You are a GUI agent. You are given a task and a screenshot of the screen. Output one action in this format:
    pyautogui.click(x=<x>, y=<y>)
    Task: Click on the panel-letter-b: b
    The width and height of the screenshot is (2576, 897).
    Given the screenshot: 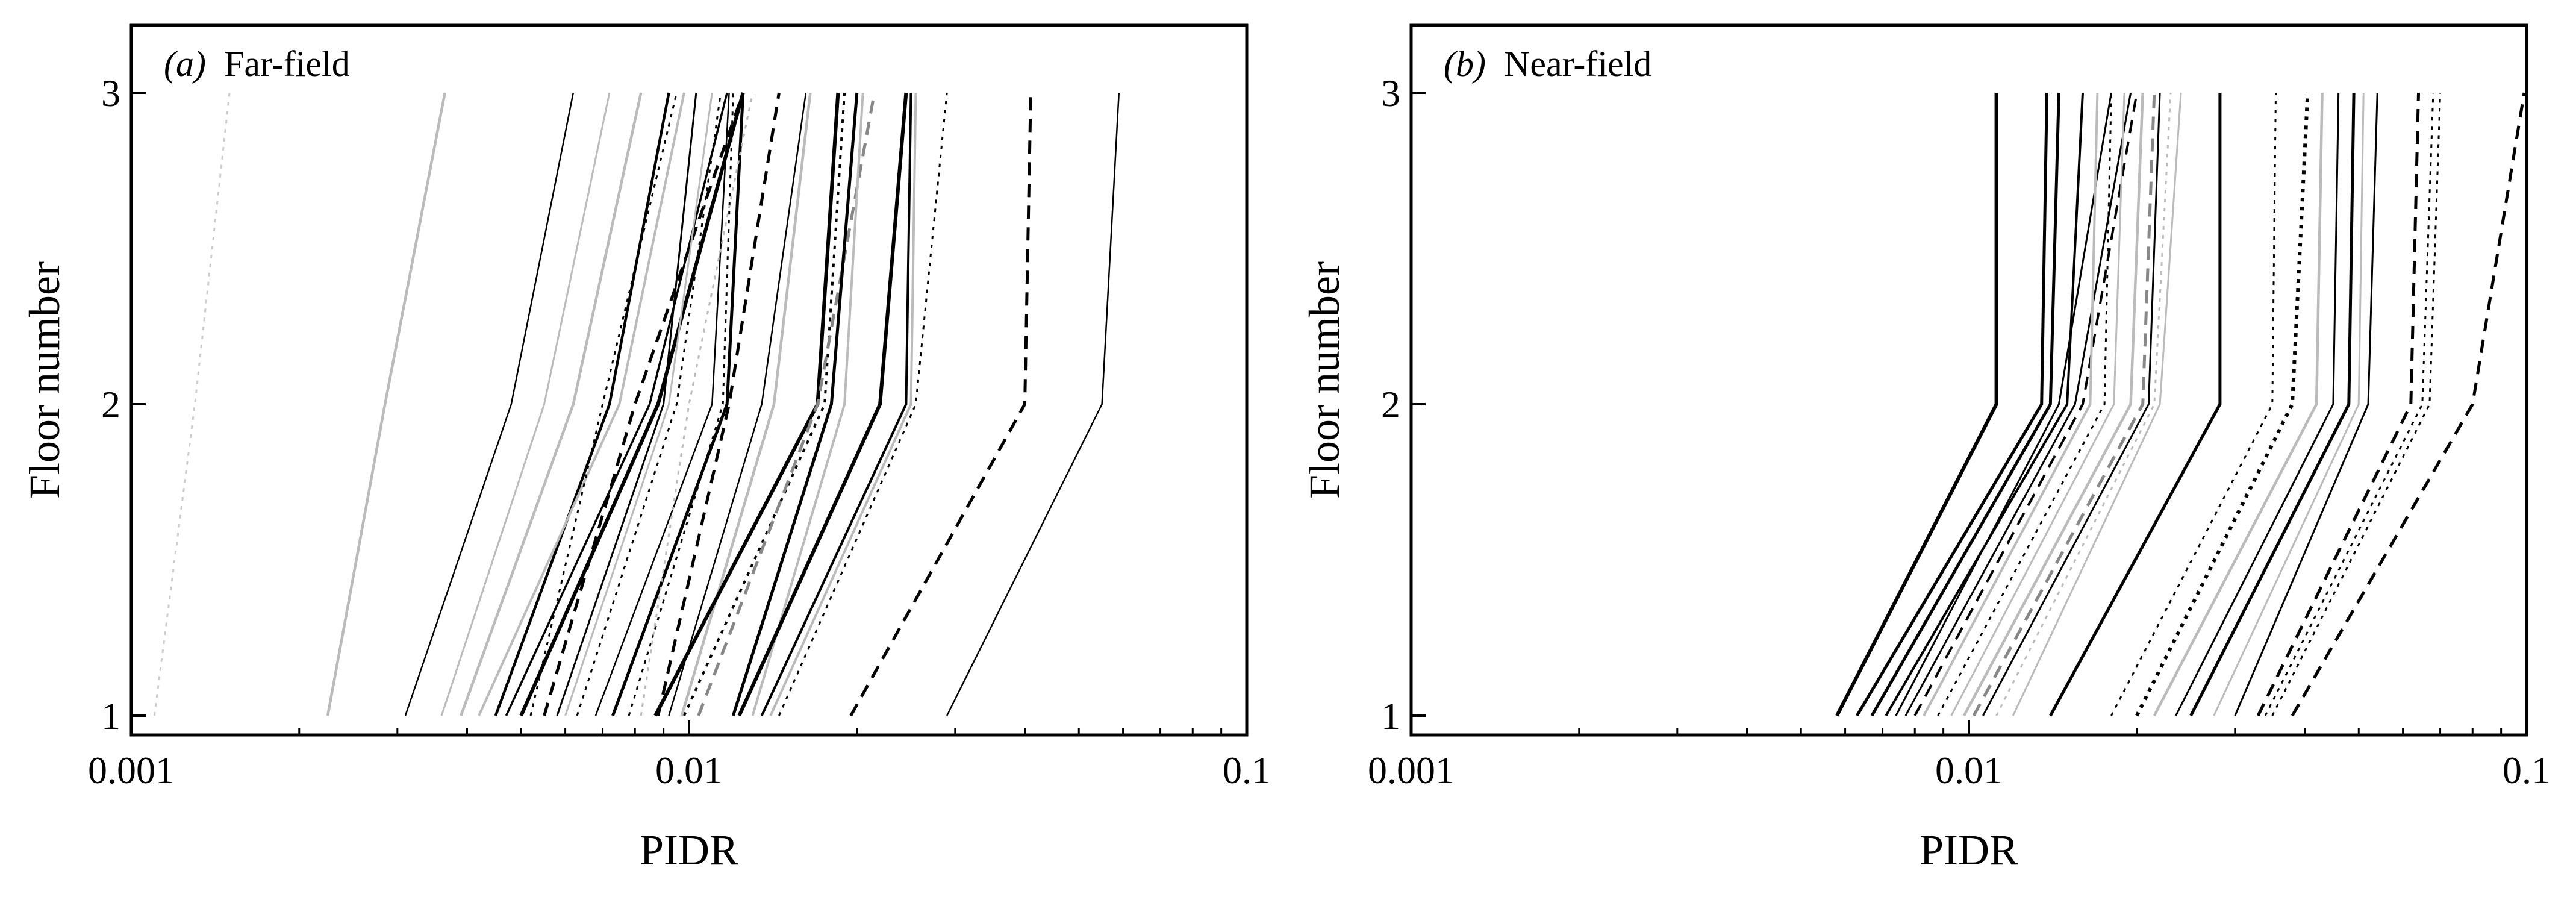 What is the action you would take?
    pyautogui.click(x=1465, y=64)
    